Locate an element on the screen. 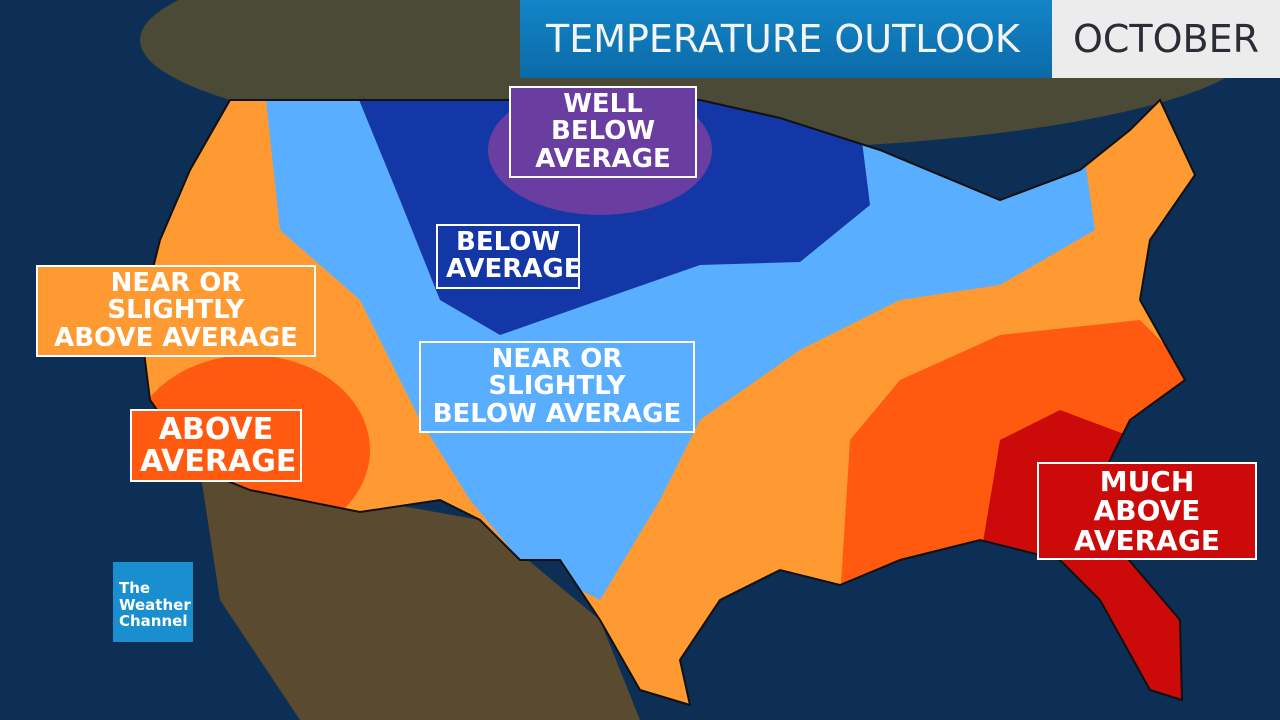  label-below: BELOW AVERAGE is located at coordinates (509, 256).